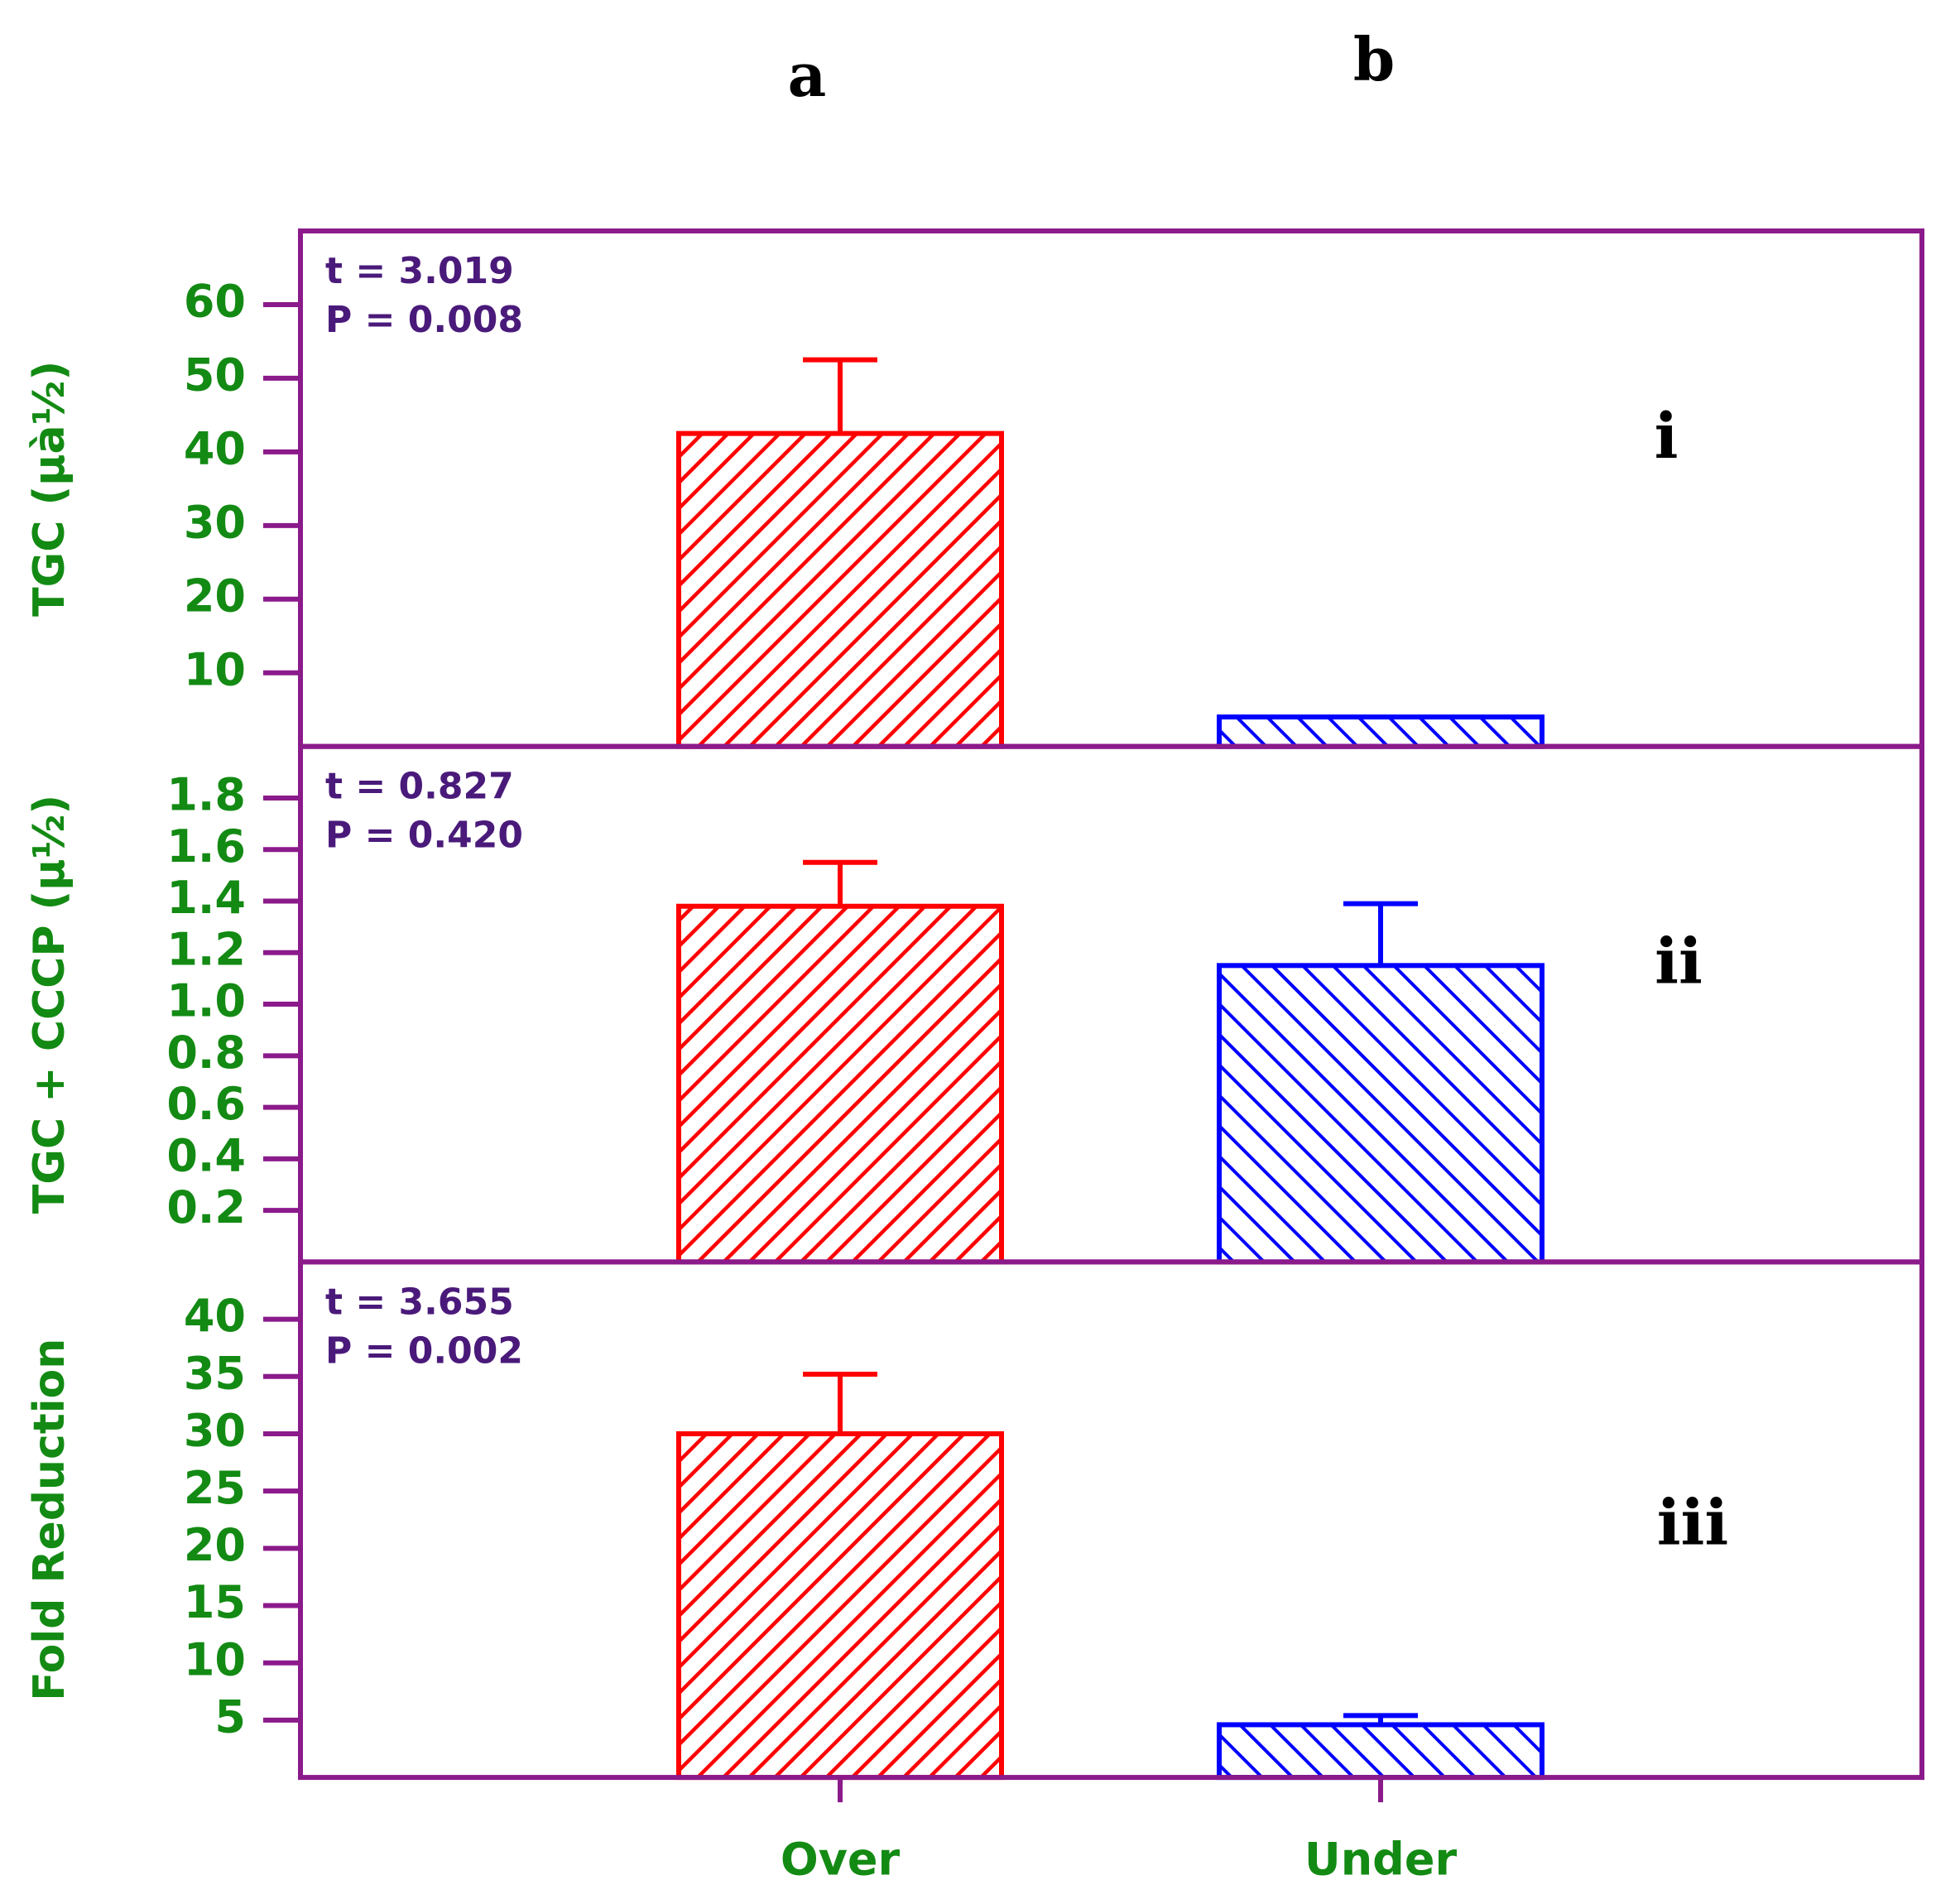 The height and width of the screenshot is (1904, 1936). Describe the element at coordinates (206, 1207) in the screenshot. I see `y-tick-label: 0.2` at that location.